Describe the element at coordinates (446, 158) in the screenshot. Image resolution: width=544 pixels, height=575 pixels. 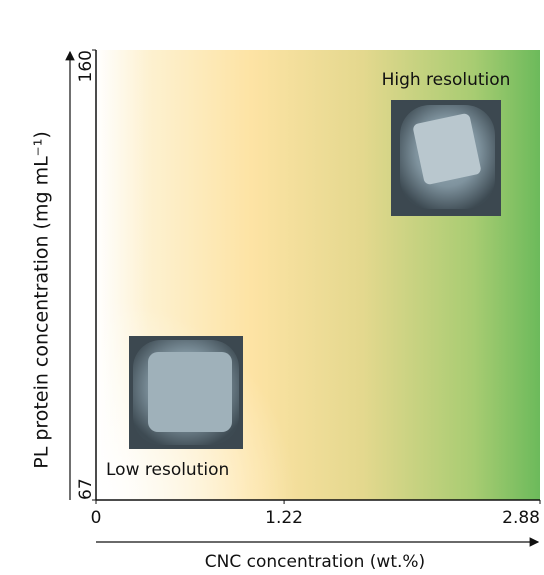
I see `photo-high` at that location.